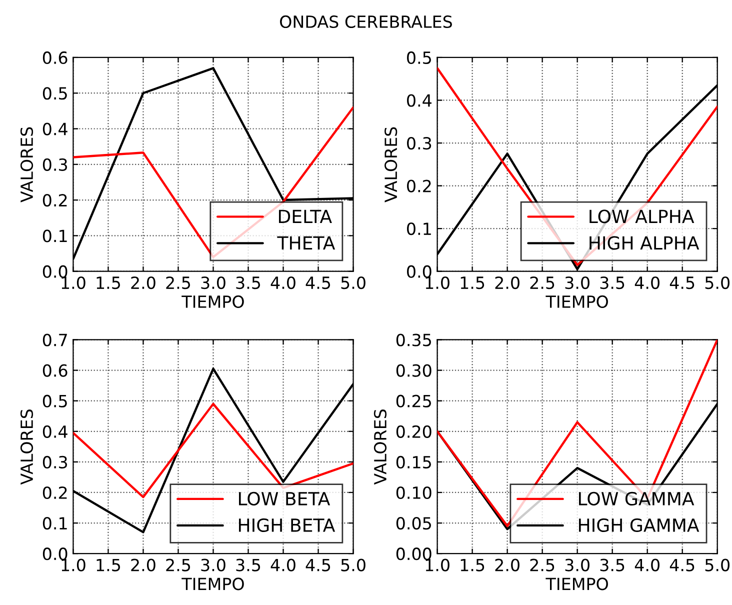 The image size is (732, 605). I want to click on legend-label: THETA, so click(306, 243).